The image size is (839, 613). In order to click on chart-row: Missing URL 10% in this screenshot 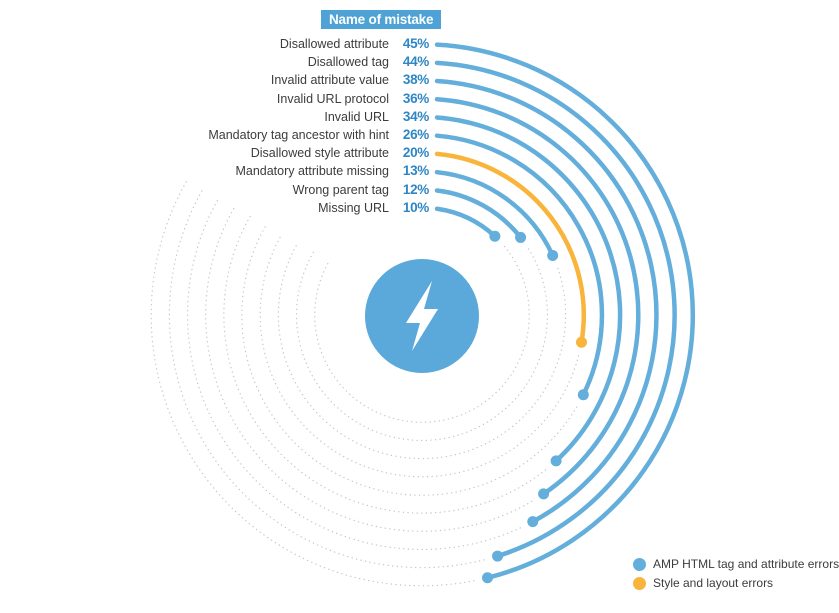, I will do `click(214, 208)`.